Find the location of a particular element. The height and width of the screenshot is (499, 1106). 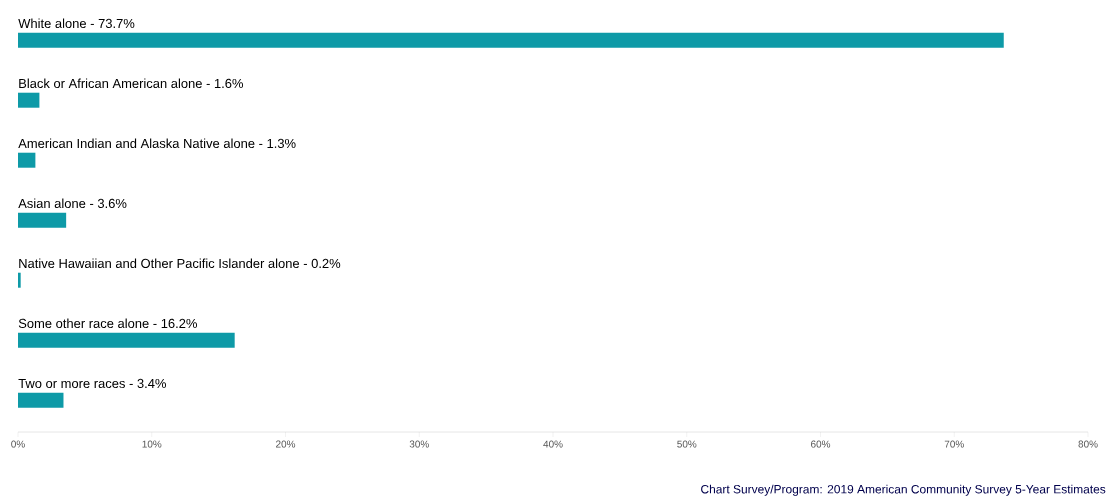

text: Chart Survey/Program: 2019 American Community Survey 5-Year Estimates is located at coordinates (903, 490).